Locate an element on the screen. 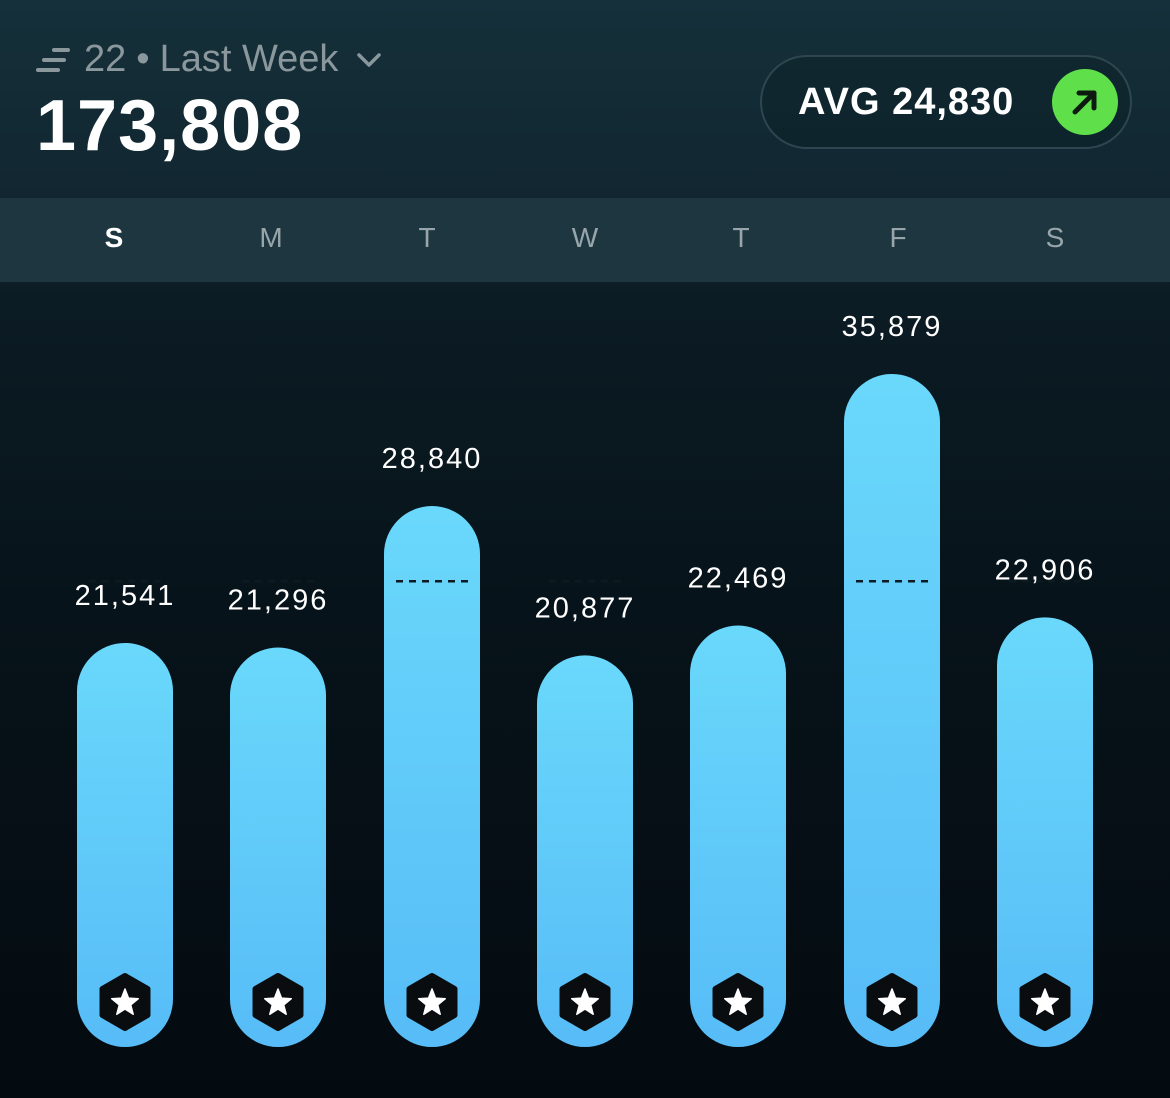  day-tab: M is located at coordinates (271, 237).